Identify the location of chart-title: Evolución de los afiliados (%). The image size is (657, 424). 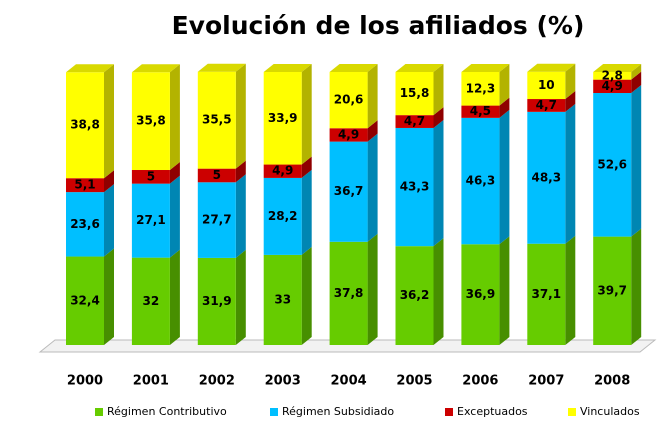
(378, 25).